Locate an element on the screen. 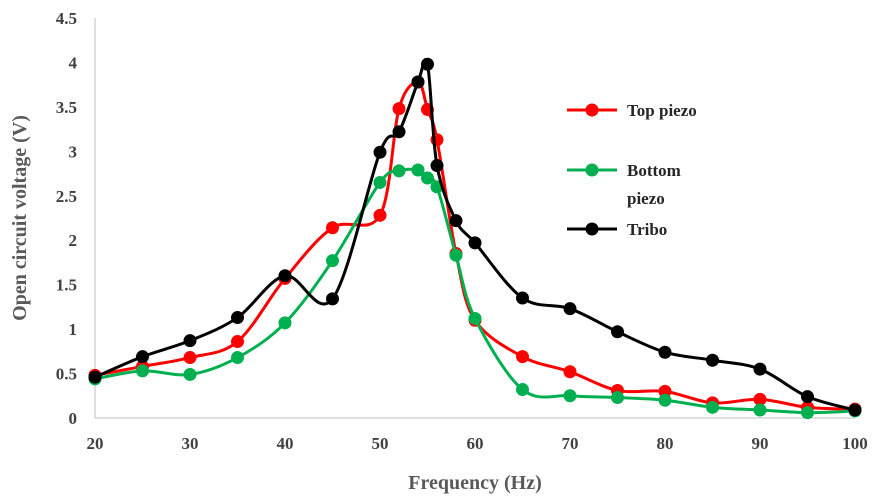 The height and width of the screenshot is (498, 873). y-tick-label: 2 is located at coordinates (73, 240).